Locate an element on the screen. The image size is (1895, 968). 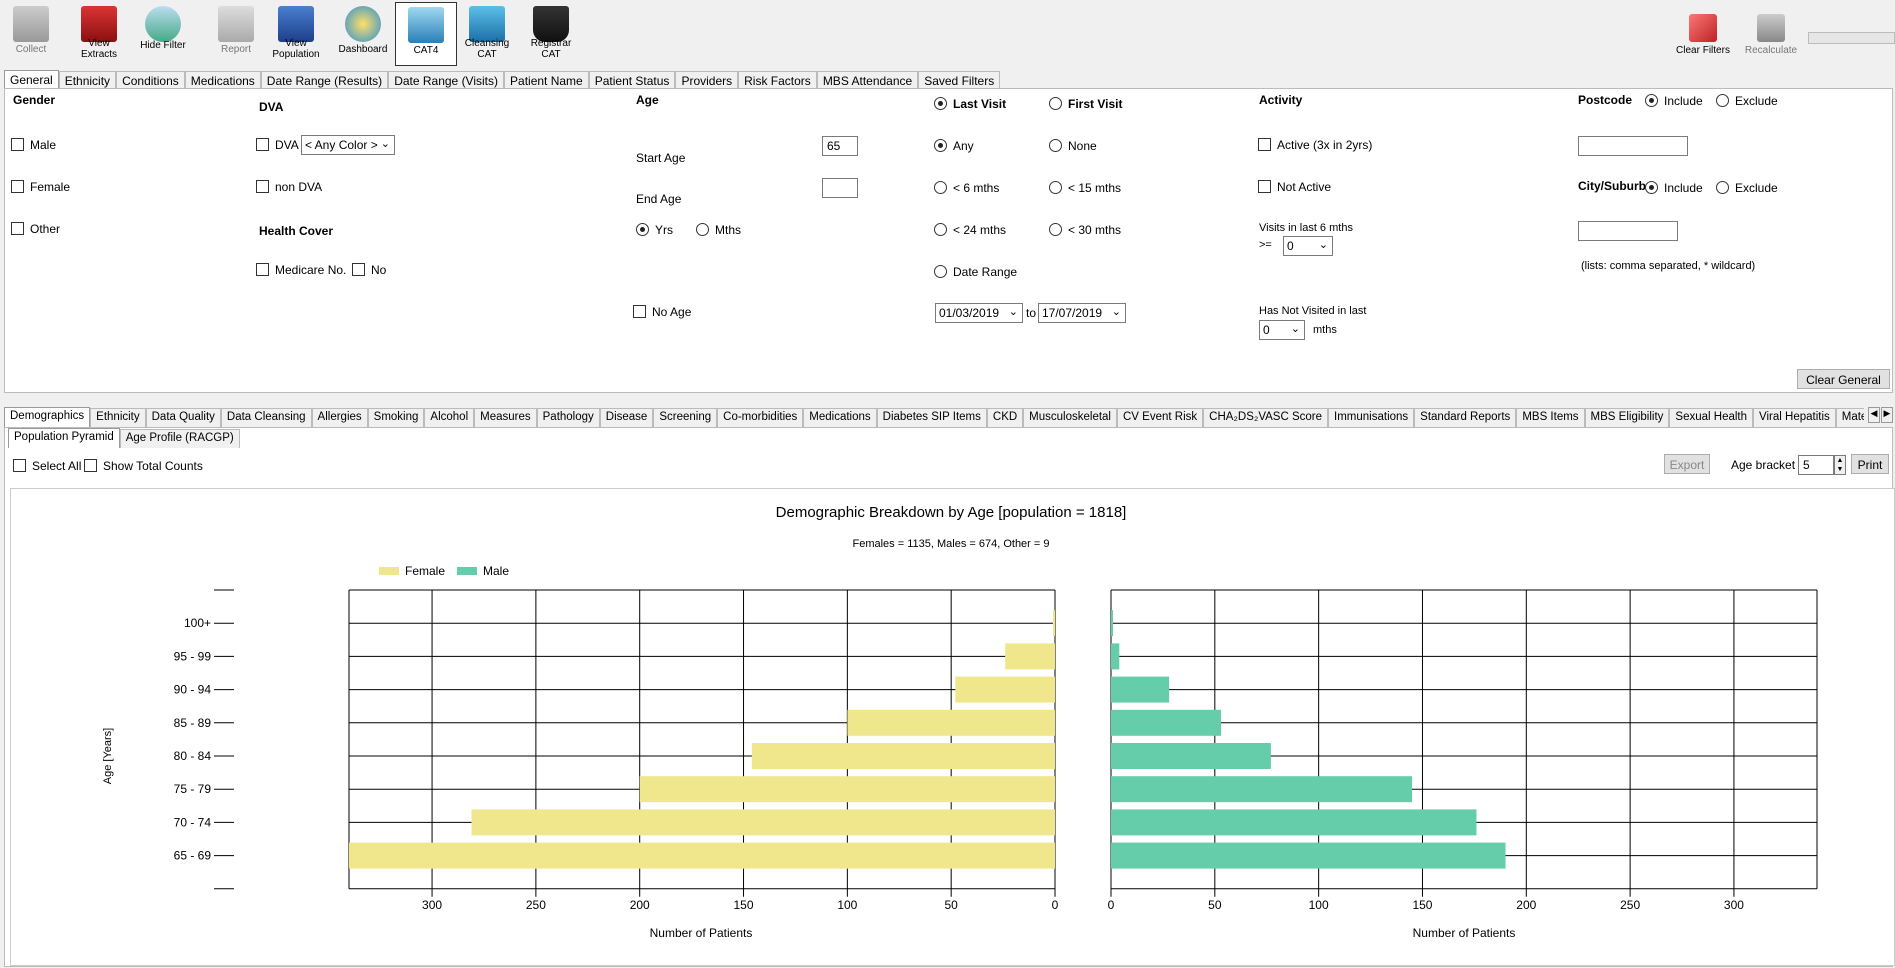
last-visit-radio is located at coordinates (940, 103).